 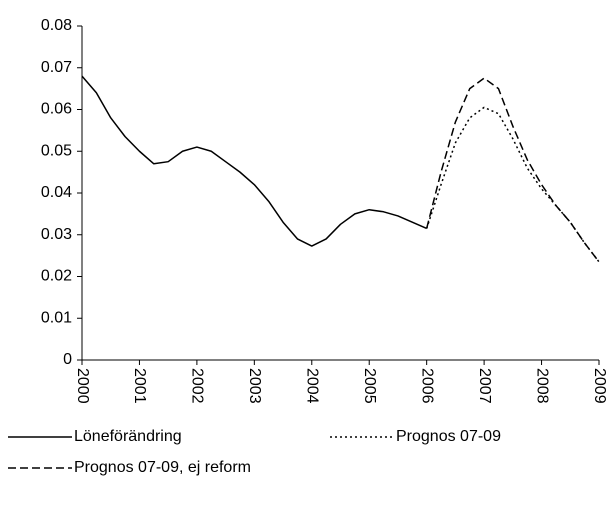 I want to click on legend-label: Prognos 07-09, so click(x=448, y=436).